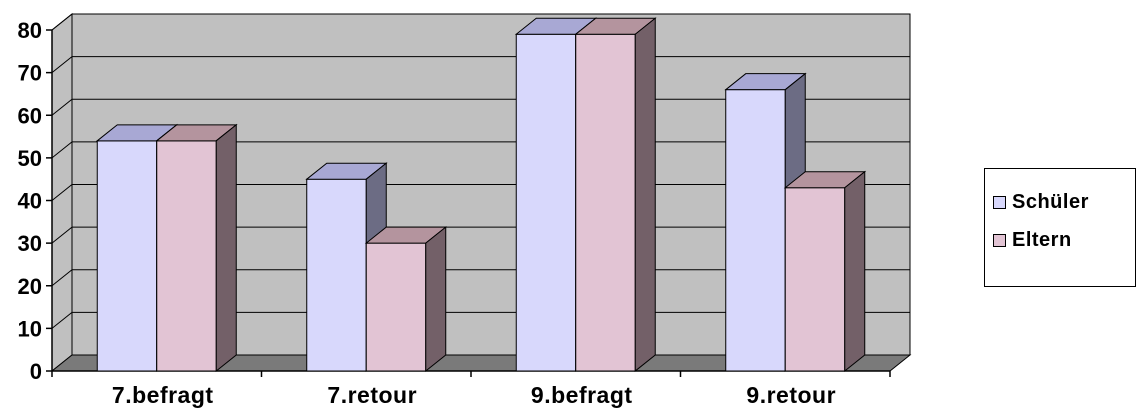 The width and height of the screenshot is (1136, 414). Describe the element at coordinates (30, 73) in the screenshot. I see `y-tick-label: 70` at that location.